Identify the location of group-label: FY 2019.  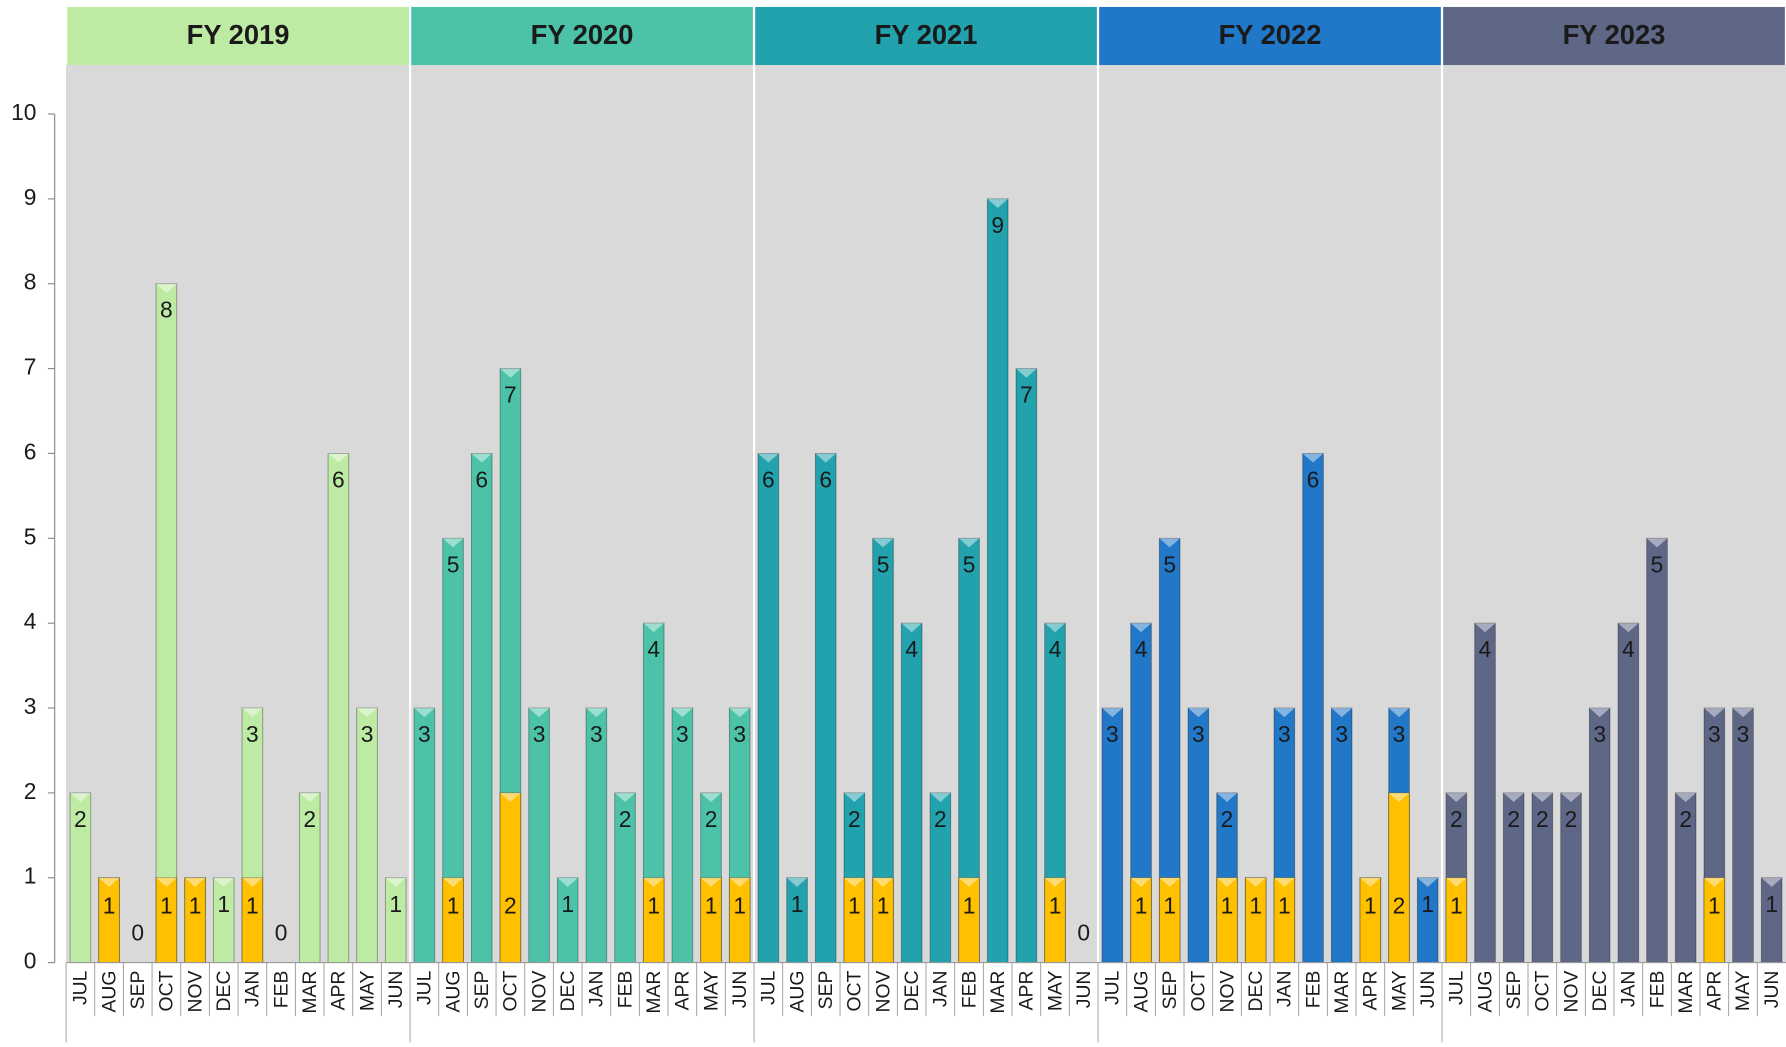
(238, 34).